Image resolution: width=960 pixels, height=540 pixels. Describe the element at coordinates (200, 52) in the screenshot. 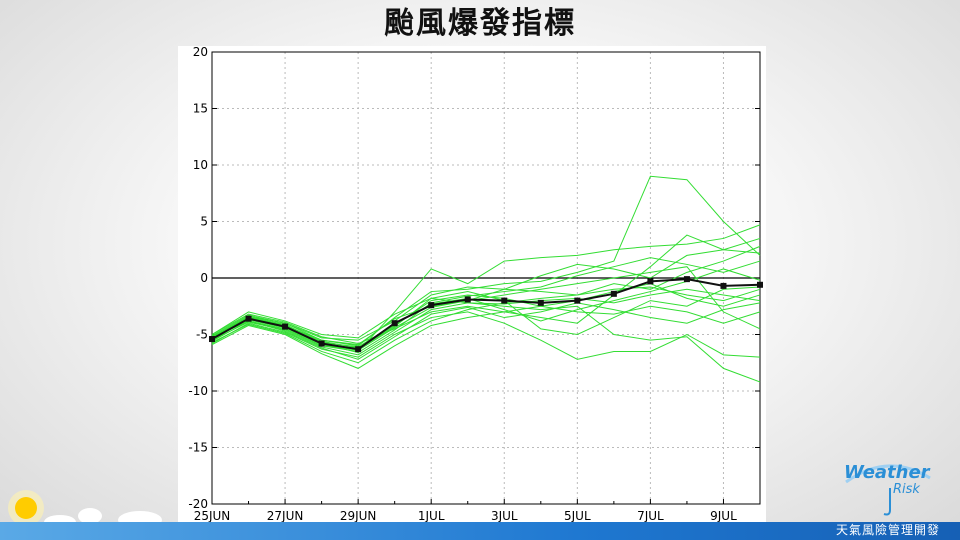

I see `y-tick-label: 20` at that location.